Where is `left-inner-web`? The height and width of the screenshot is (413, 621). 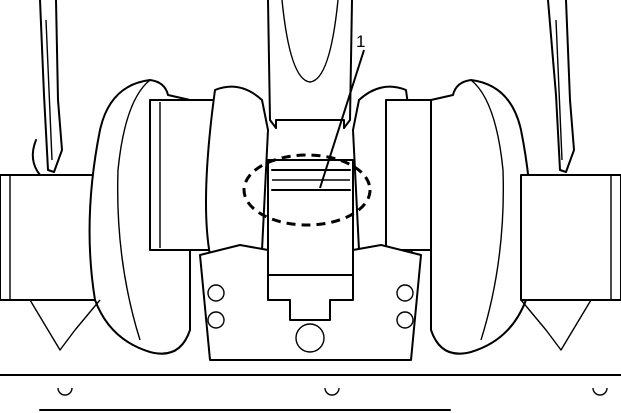
left-inner-web is located at coordinates (237, 170).